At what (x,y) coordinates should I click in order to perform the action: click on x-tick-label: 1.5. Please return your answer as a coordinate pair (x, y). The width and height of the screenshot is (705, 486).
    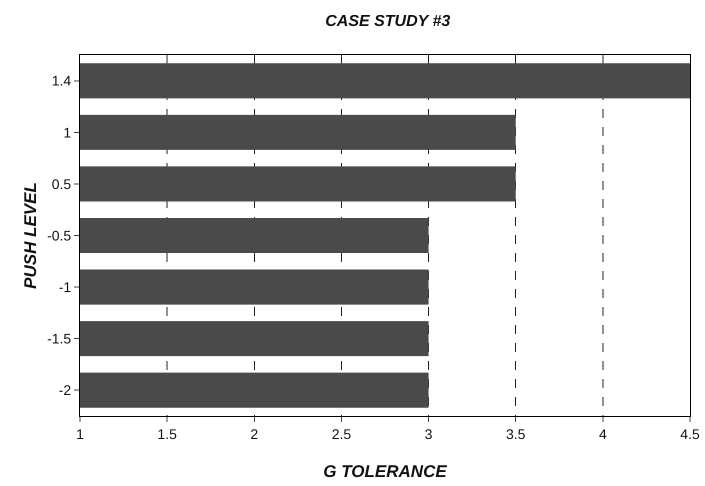
    Looking at the image, I should click on (167, 434).